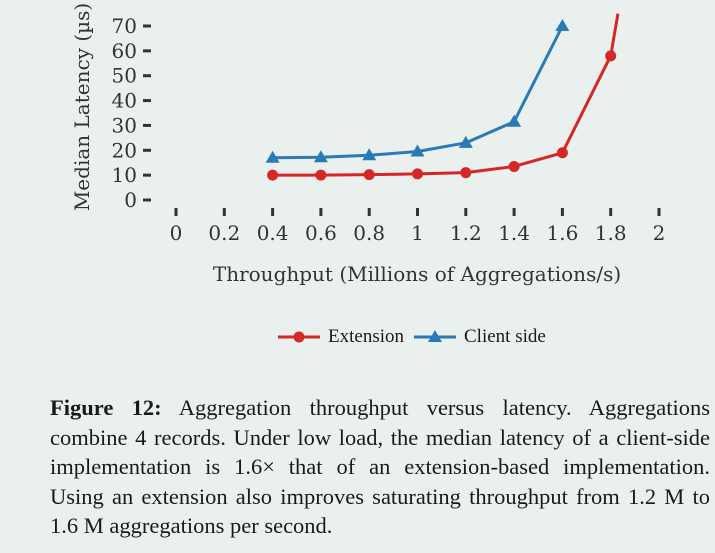 Image resolution: width=715 pixels, height=553 pixels. I want to click on x-tick-label: 0.8, so click(369, 233).